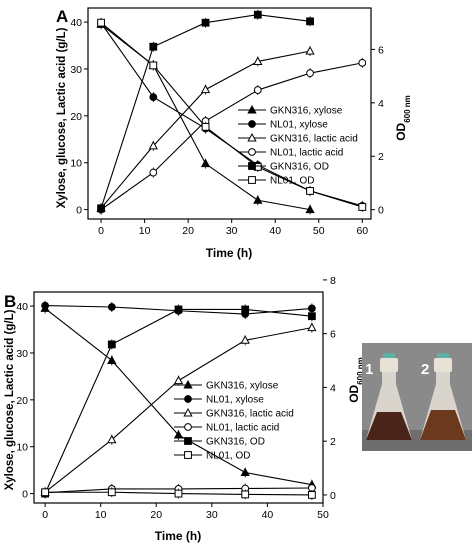 This screenshot has height=545, width=474. Describe the element at coordinates (79, 117) in the screenshot. I see `y-ticks: 0 10 20 30 40` at that location.